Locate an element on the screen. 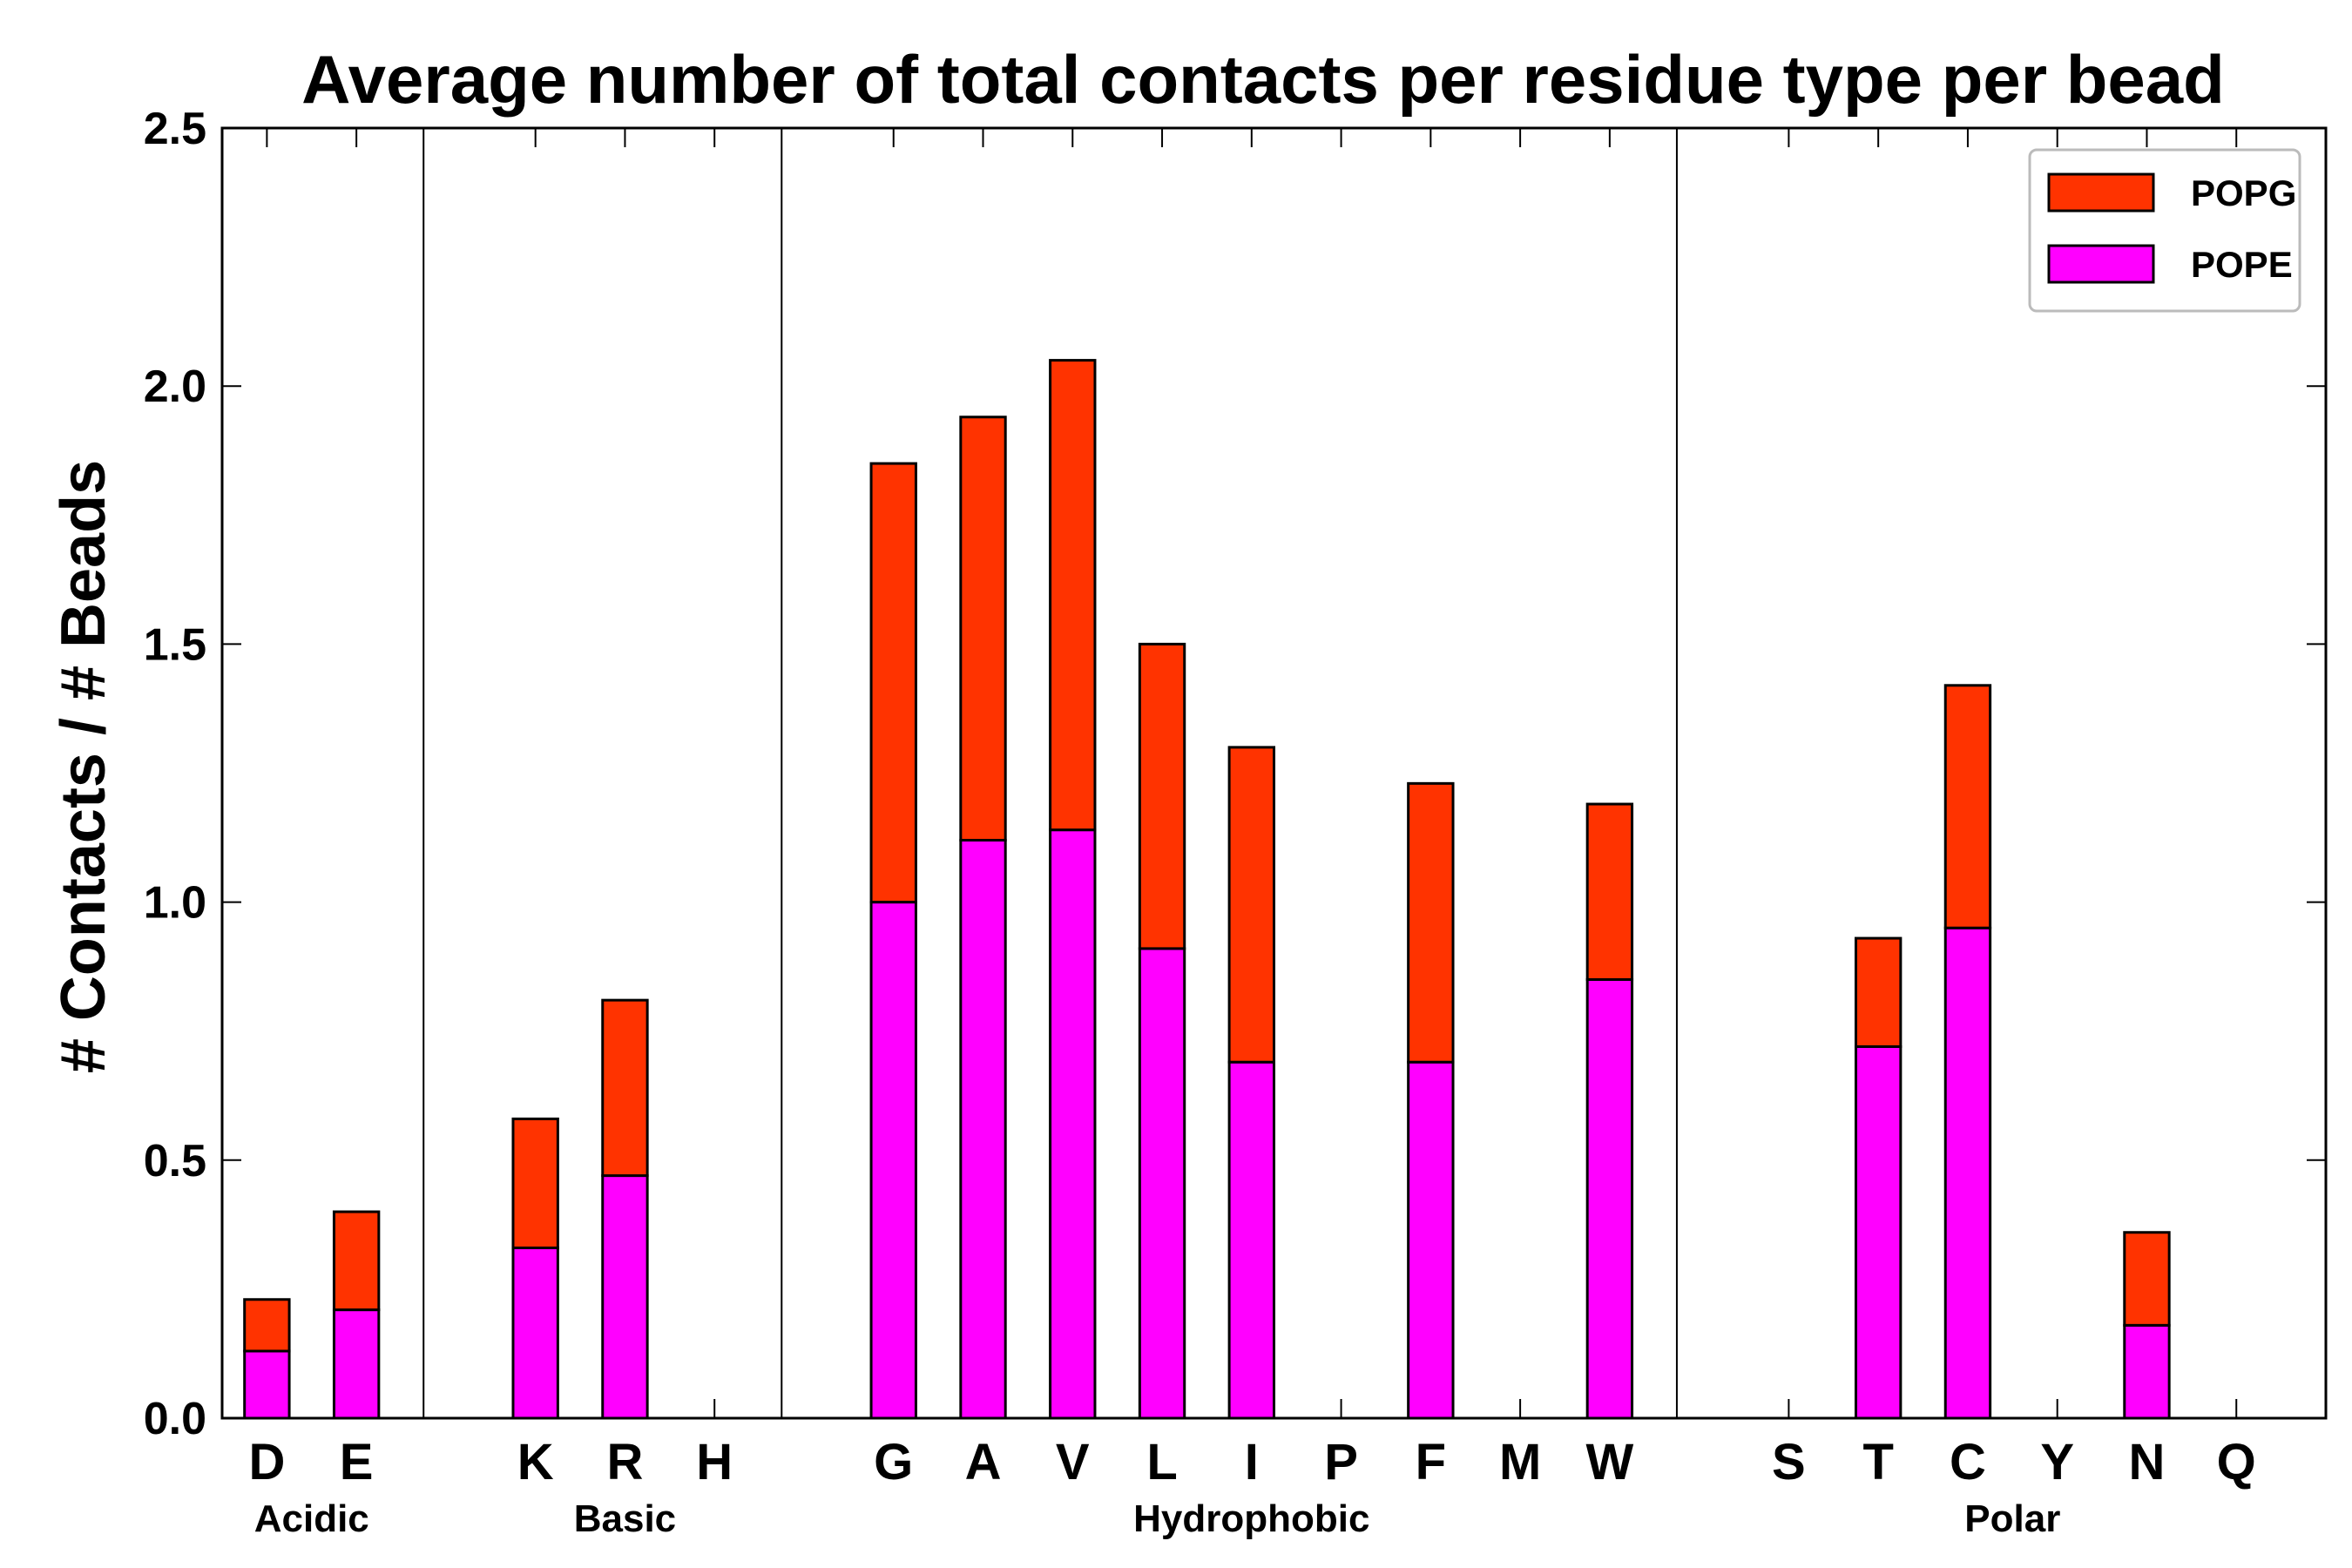 The height and width of the screenshot is (1568, 2352). x-tick-label-E: E is located at coordinates (357, 1462).